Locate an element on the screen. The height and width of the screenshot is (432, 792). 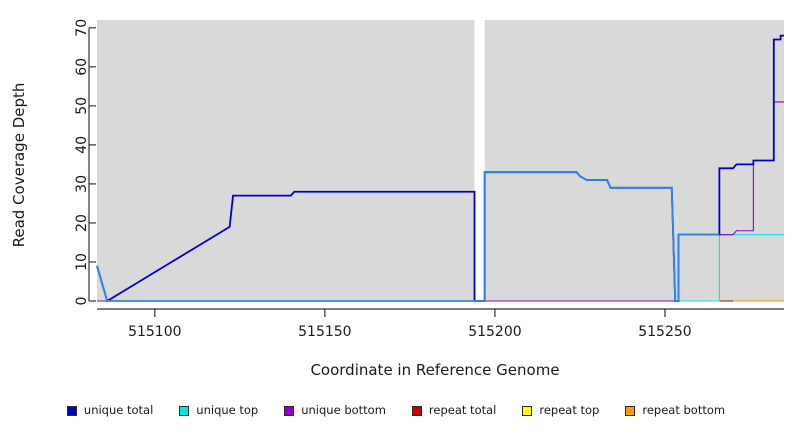
y-tick-label-40: 40 is located at coordinates (82, 145).